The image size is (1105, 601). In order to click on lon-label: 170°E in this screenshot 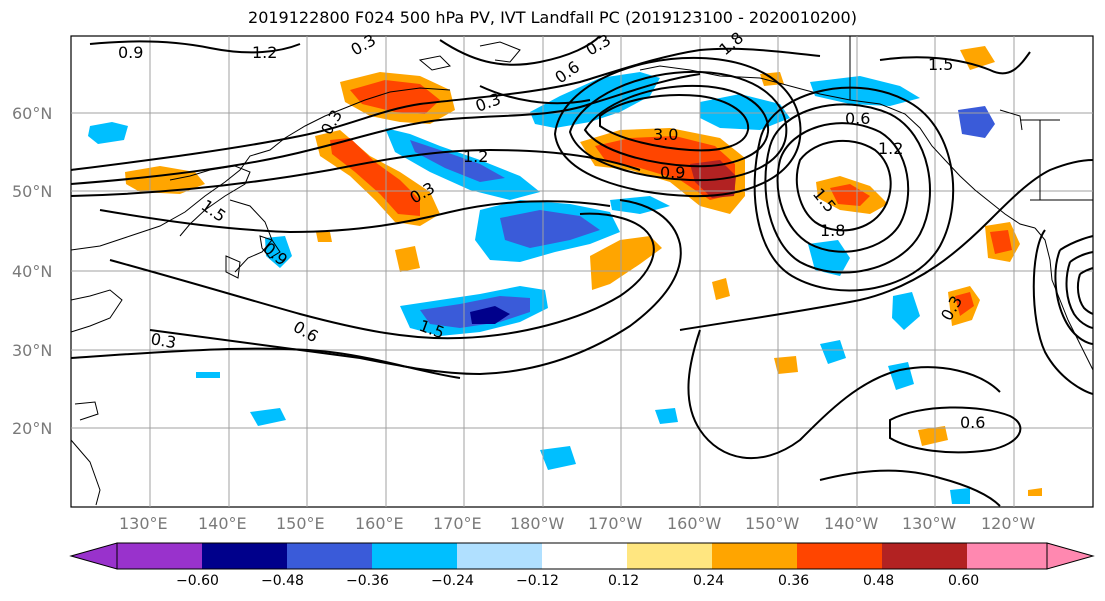, I will do `click(457, 523)`.